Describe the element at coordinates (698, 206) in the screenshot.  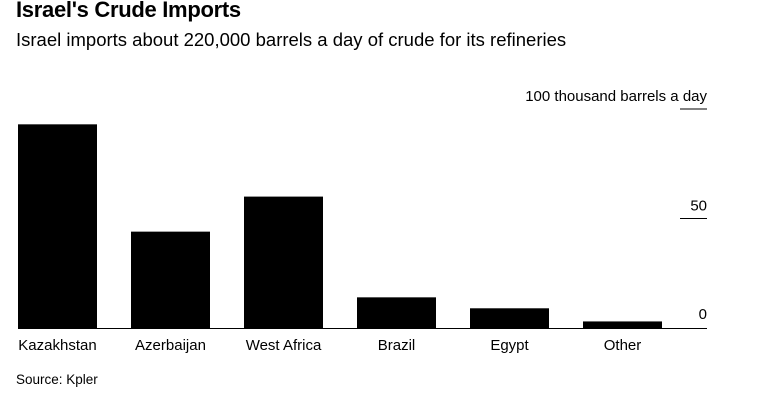
I see `y-tick-label-50: 50` at that location.